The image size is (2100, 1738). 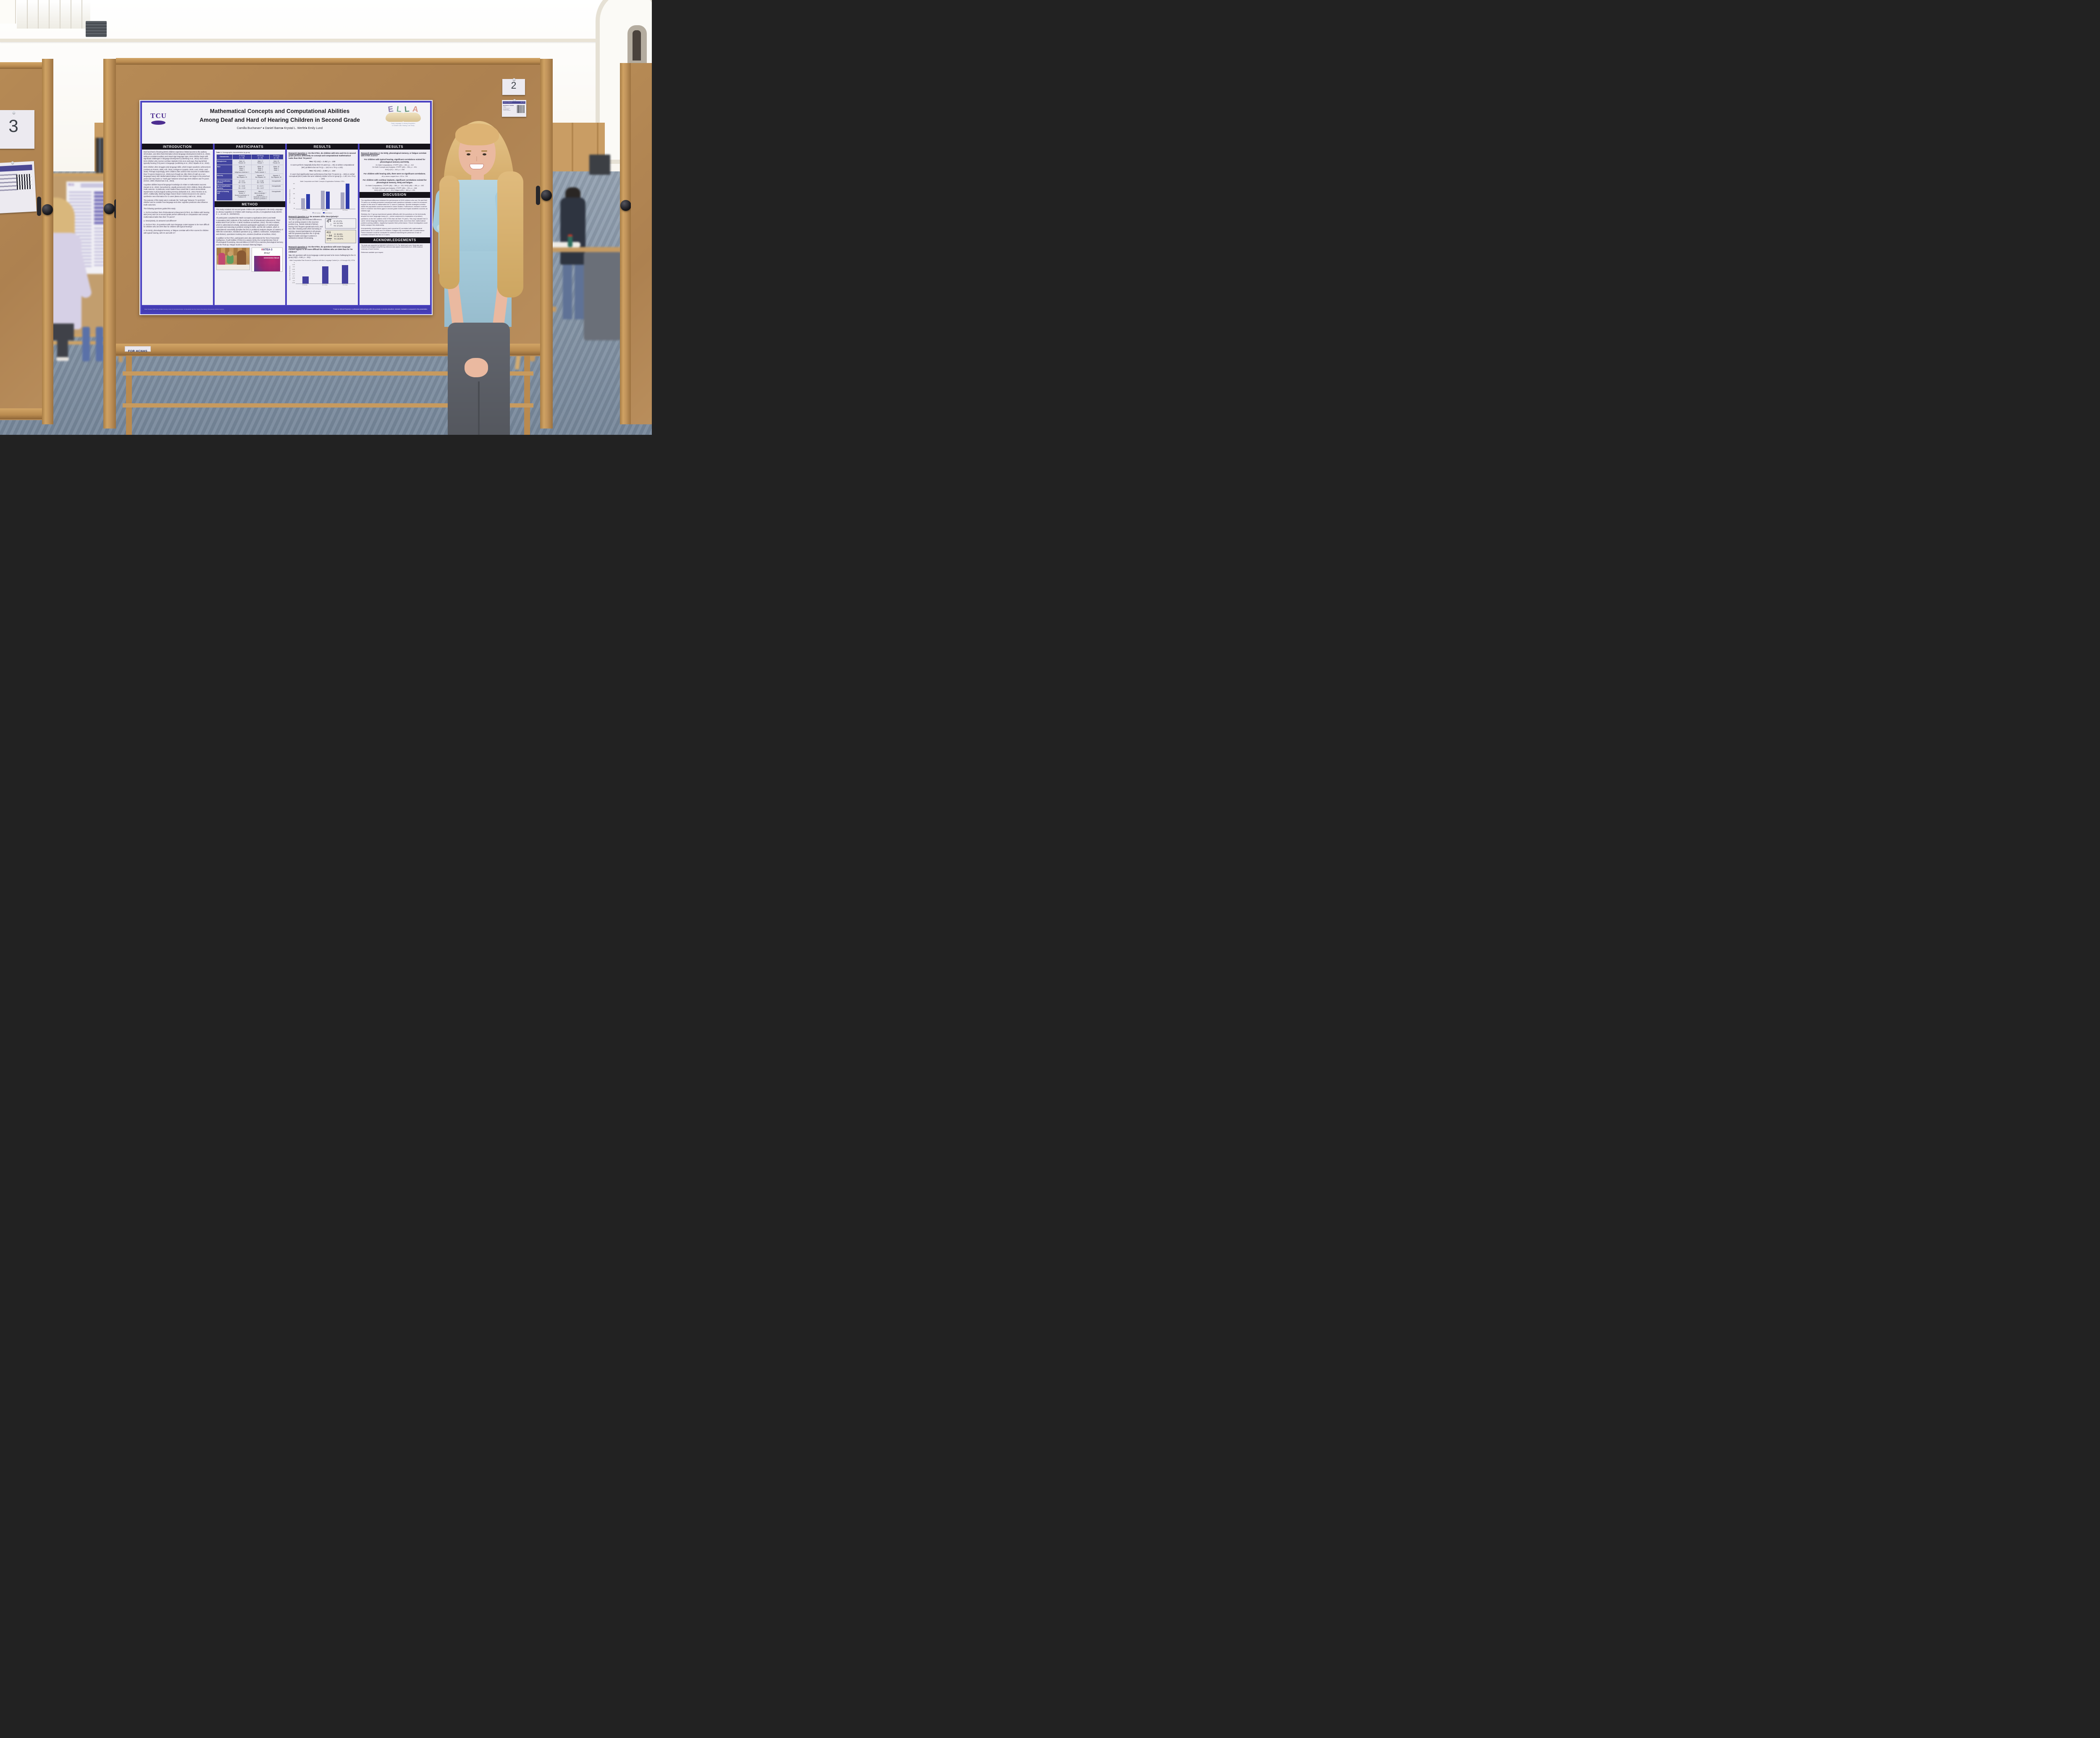 I want to click on board-center-top-rail, so click(x=328, y=61).